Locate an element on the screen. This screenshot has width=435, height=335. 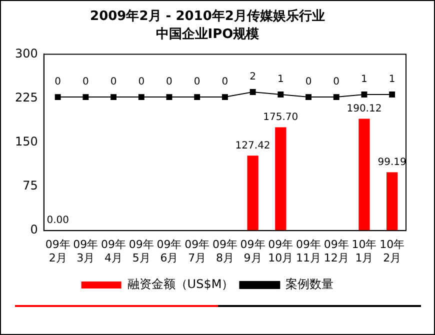
y-tick-label: 0 is located at coordinates (34, 229).